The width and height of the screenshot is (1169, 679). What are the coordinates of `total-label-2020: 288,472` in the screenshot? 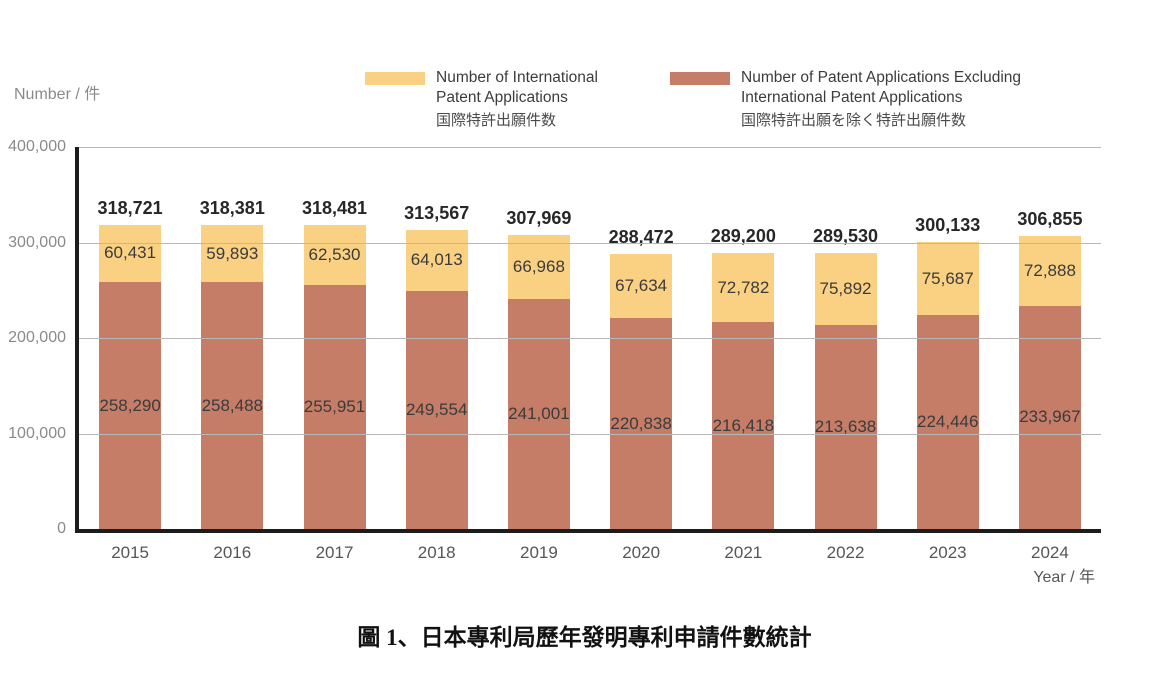 It's located at (641, 236).